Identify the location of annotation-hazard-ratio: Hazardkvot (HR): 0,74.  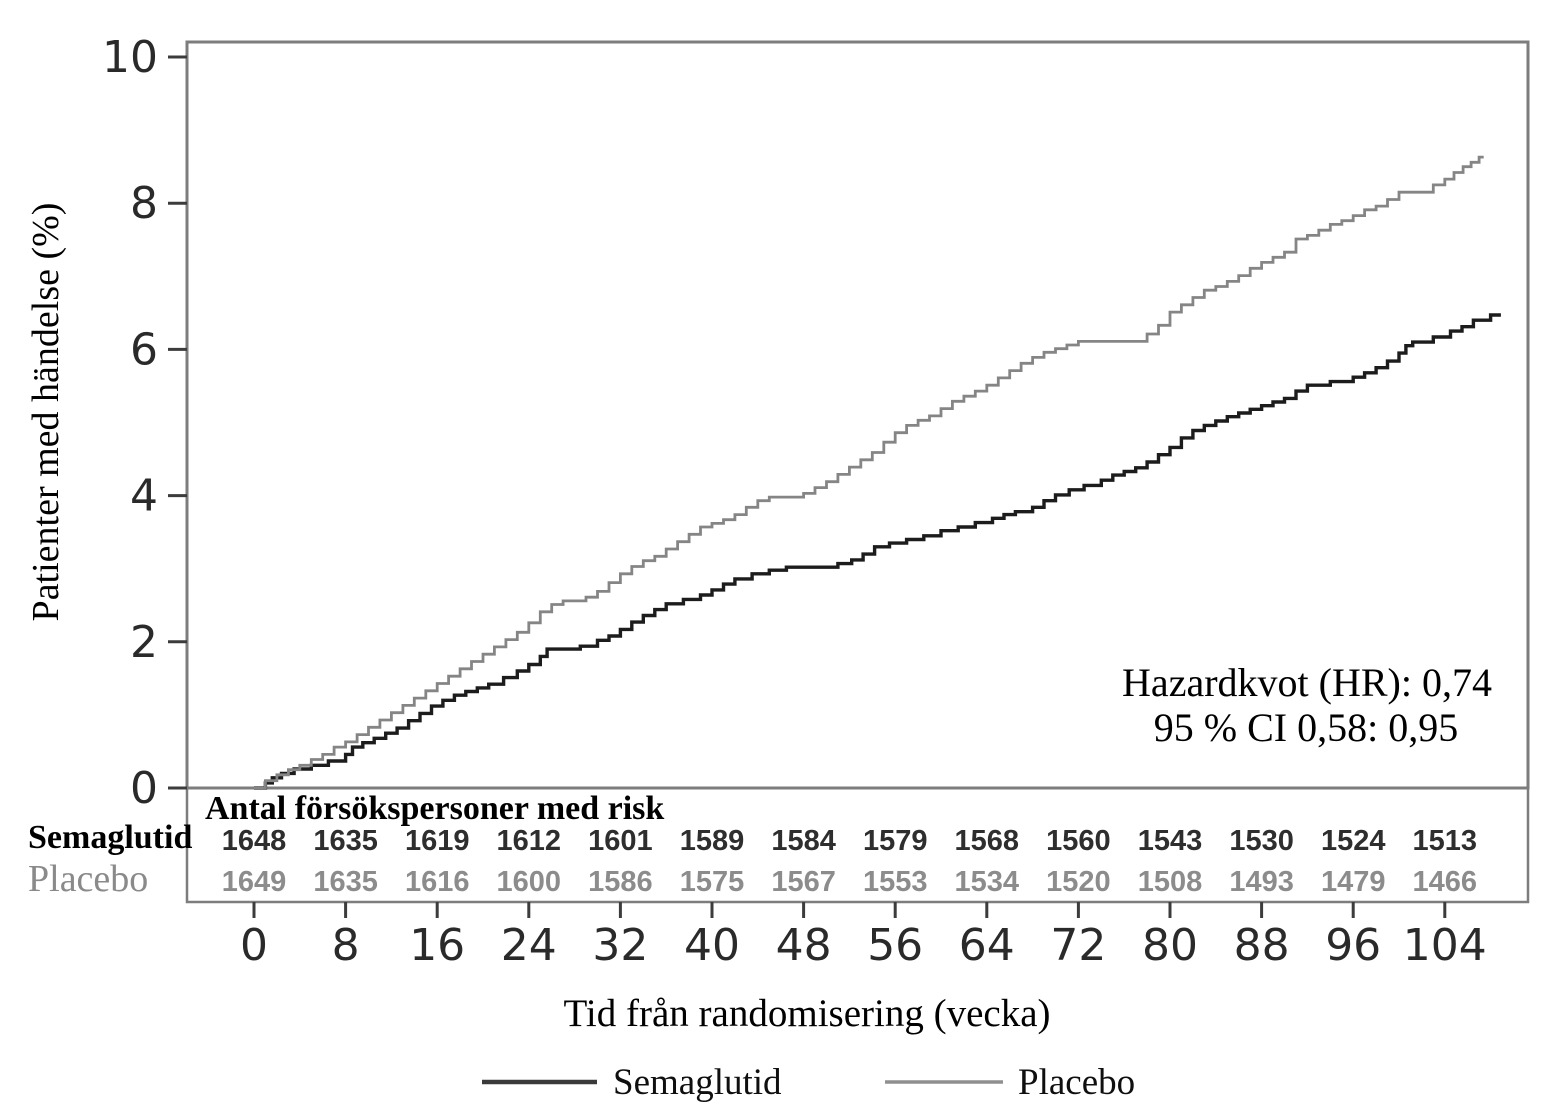
(1307, 682).